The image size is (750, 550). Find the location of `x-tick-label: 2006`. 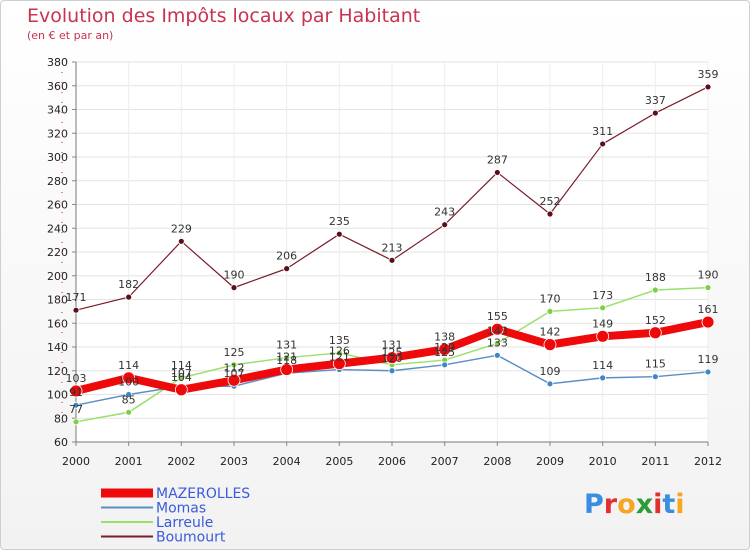

x-tick-label: 2006 is located at coordinates (392, 461).